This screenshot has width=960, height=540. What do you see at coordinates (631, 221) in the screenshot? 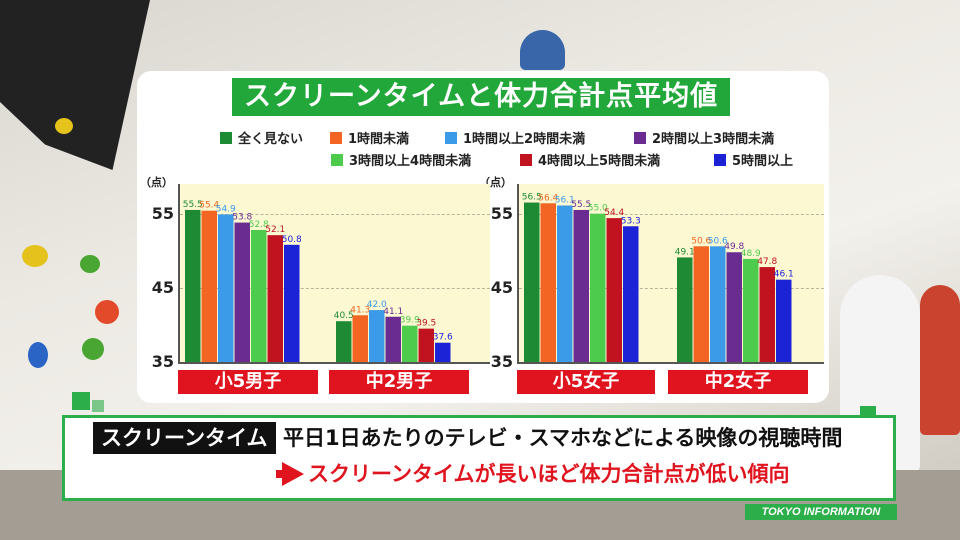
I see `bar-value-label: 53.3` at bounding box center [631, 221].